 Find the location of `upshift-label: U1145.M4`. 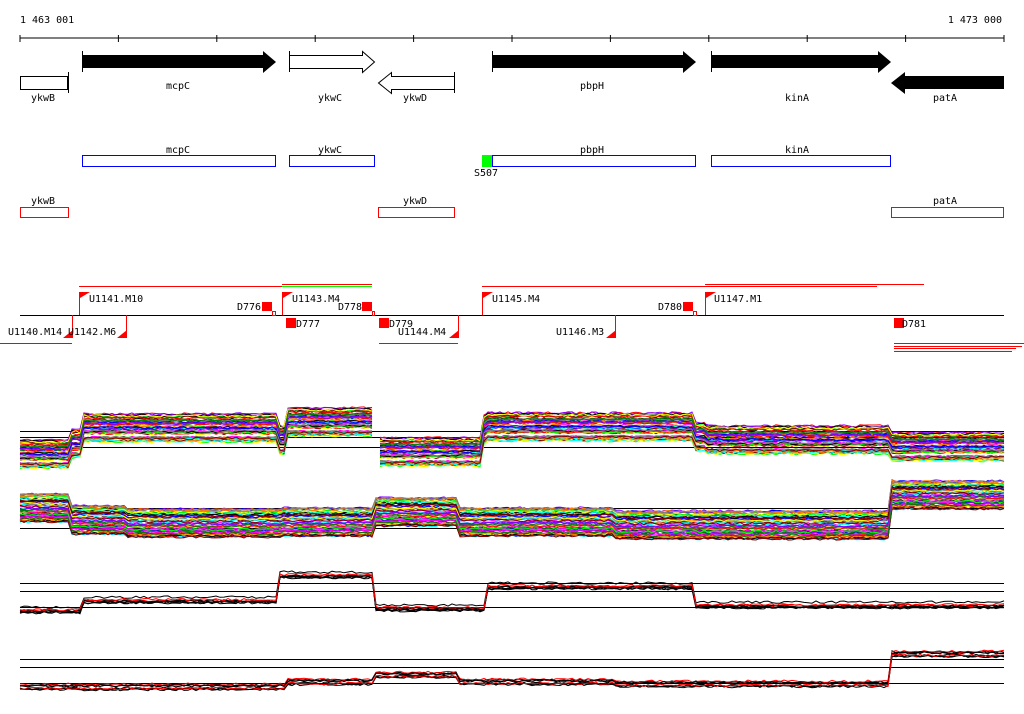

upshift-label: U1145.M4 is located at coordinates (516, 299).